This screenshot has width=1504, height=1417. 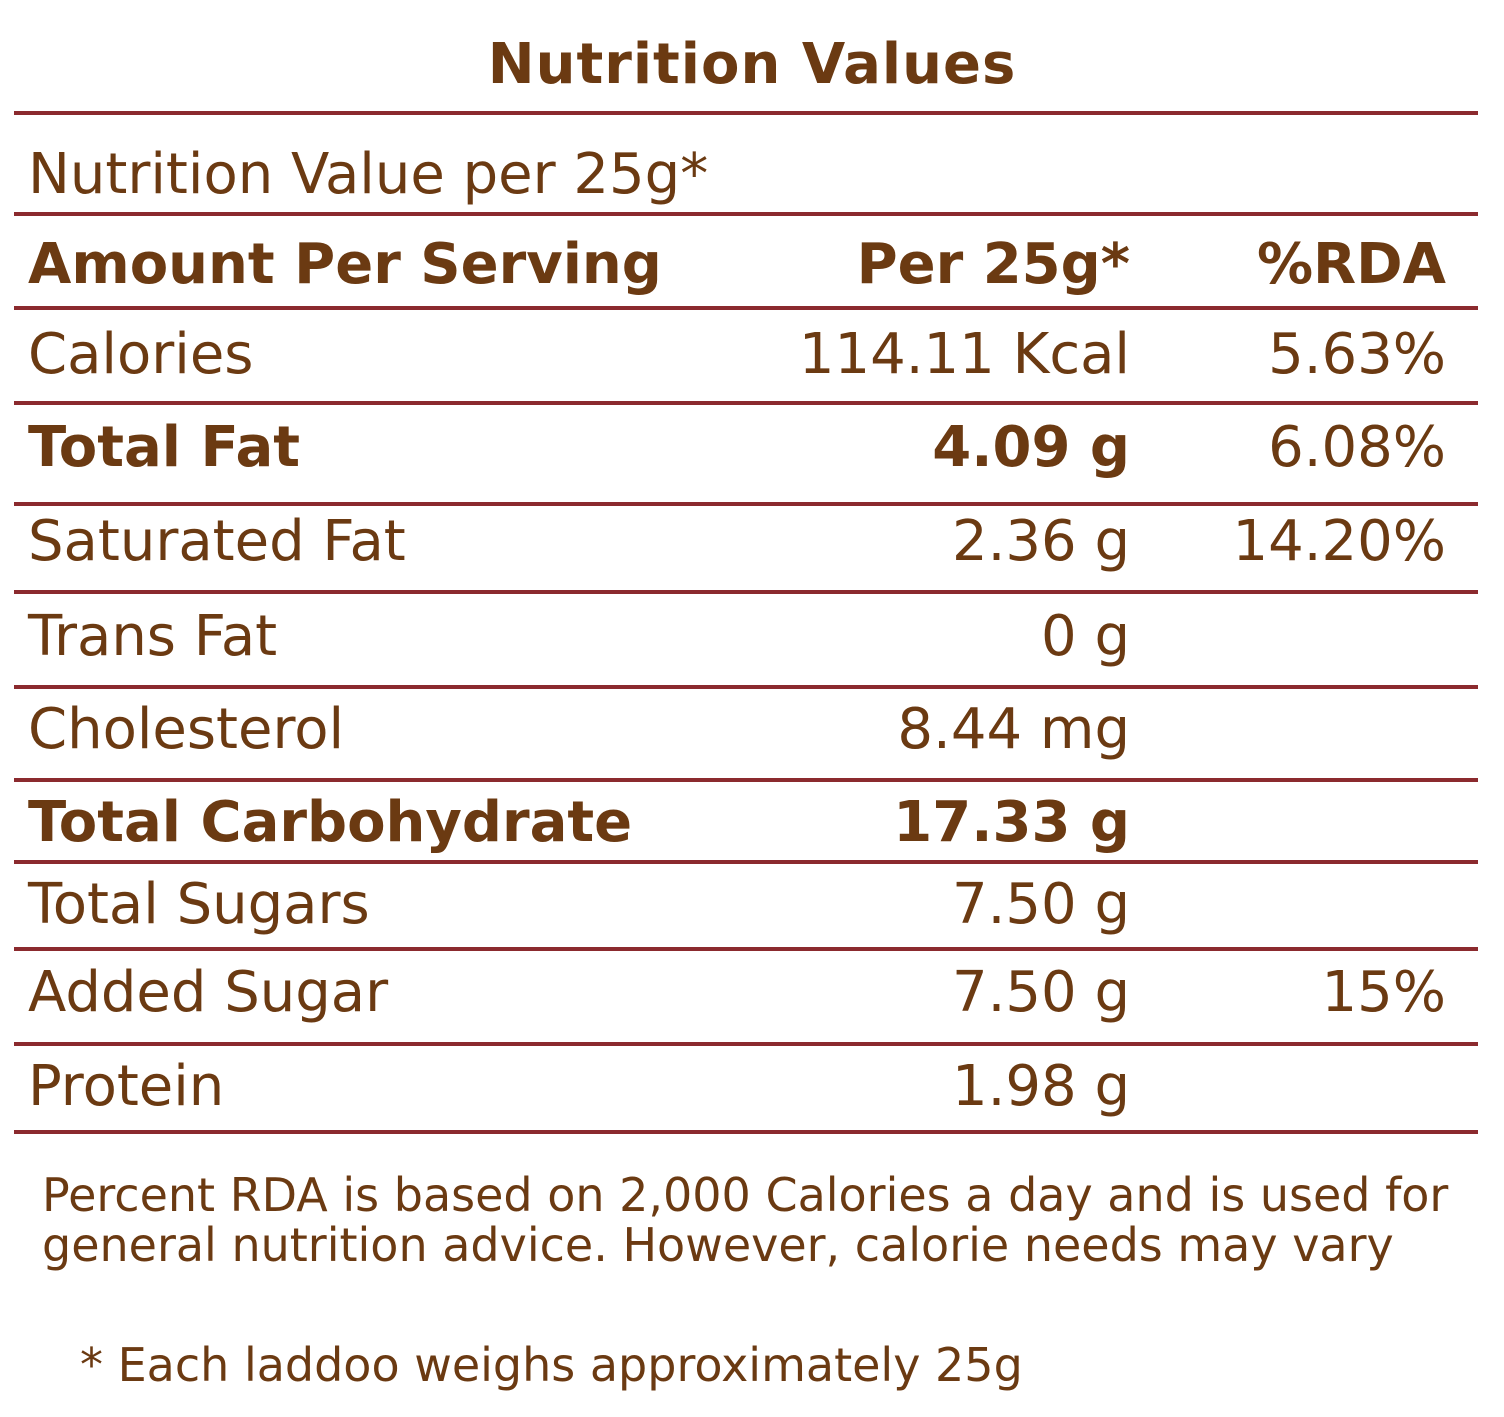 I want to click on nutrient-amount: 17.33 g, so click(x=1011, y=822).